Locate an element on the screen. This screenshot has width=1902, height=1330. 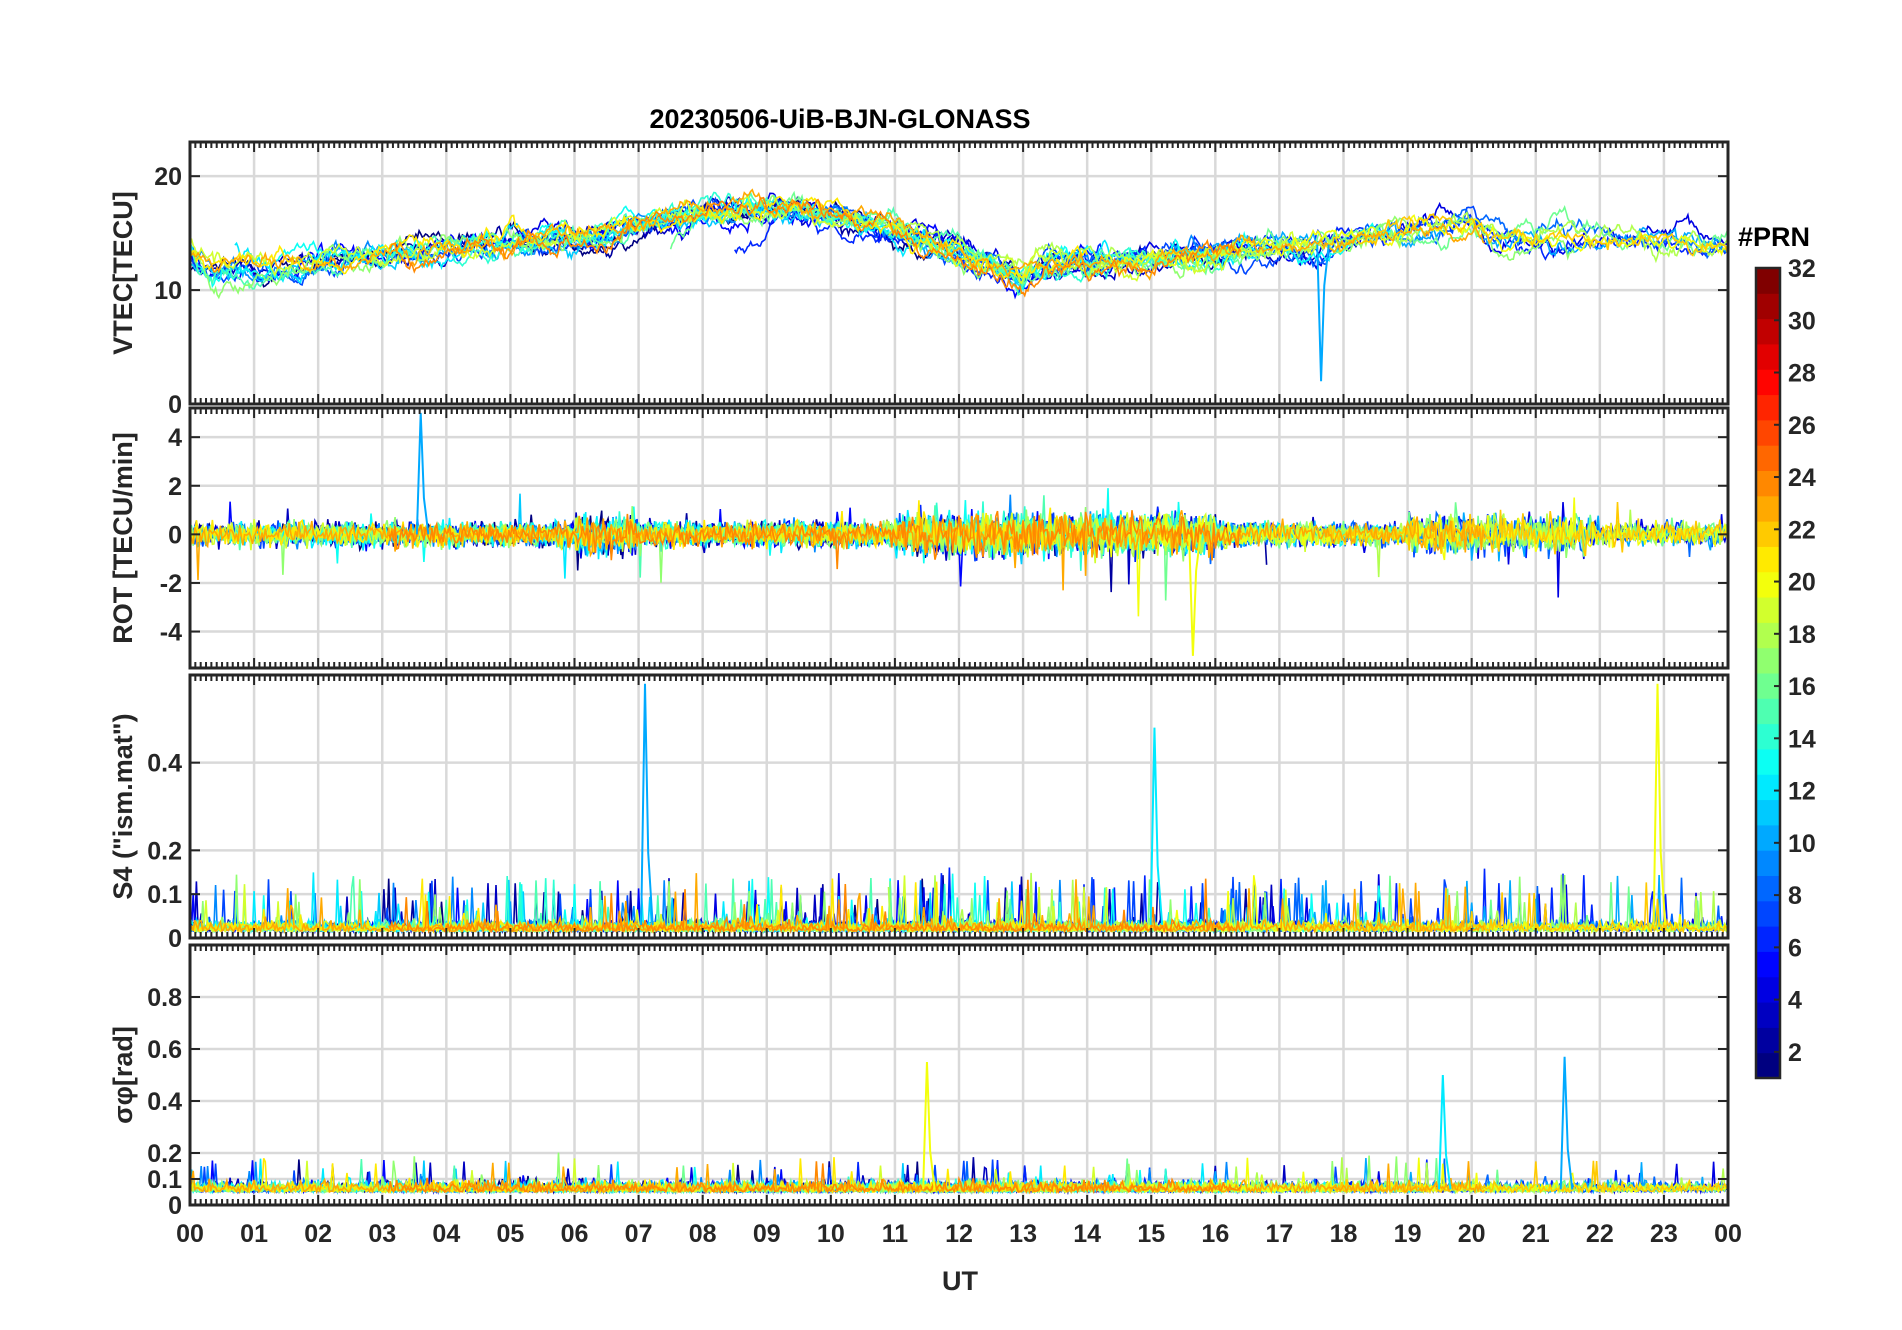
x-axis-title: UT is located at coordinates (960, 1281).